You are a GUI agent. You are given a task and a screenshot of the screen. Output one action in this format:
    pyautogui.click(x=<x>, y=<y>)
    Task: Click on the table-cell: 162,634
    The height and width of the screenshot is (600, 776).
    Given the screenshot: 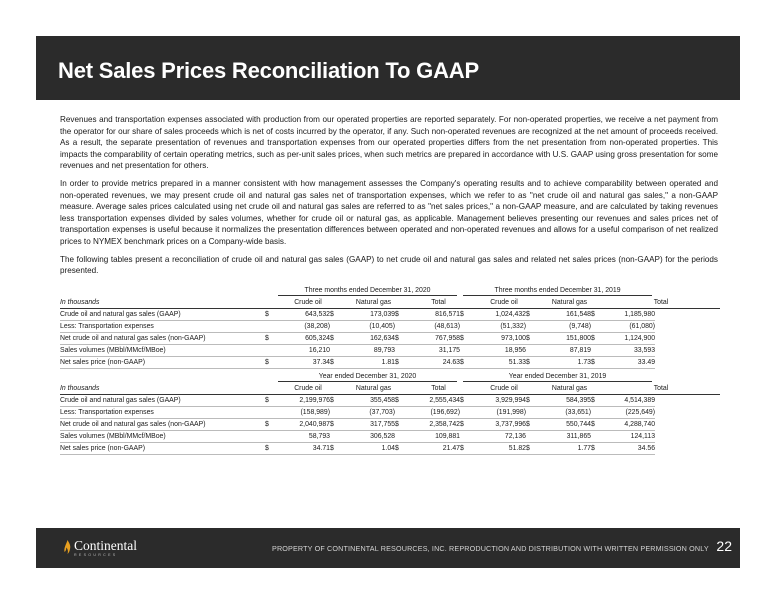 What is the action you would take?
    pyautogui.click(x=368, y=338)
    